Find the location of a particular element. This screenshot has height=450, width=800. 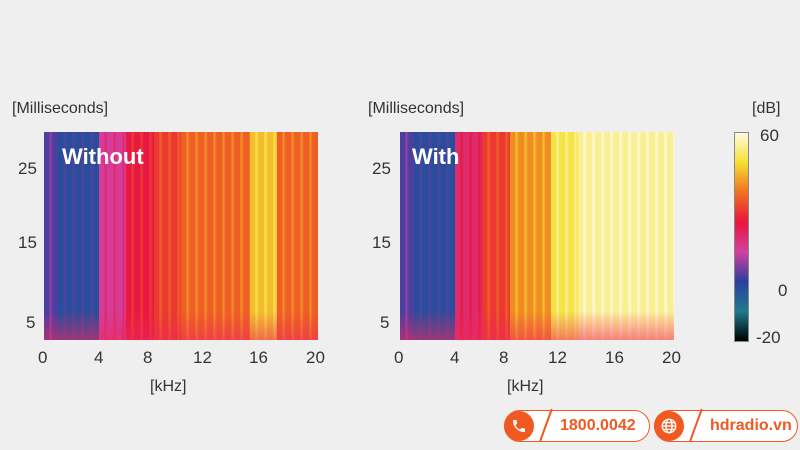

right-x-tick-0: 0 is located at coordinates (399, 357).